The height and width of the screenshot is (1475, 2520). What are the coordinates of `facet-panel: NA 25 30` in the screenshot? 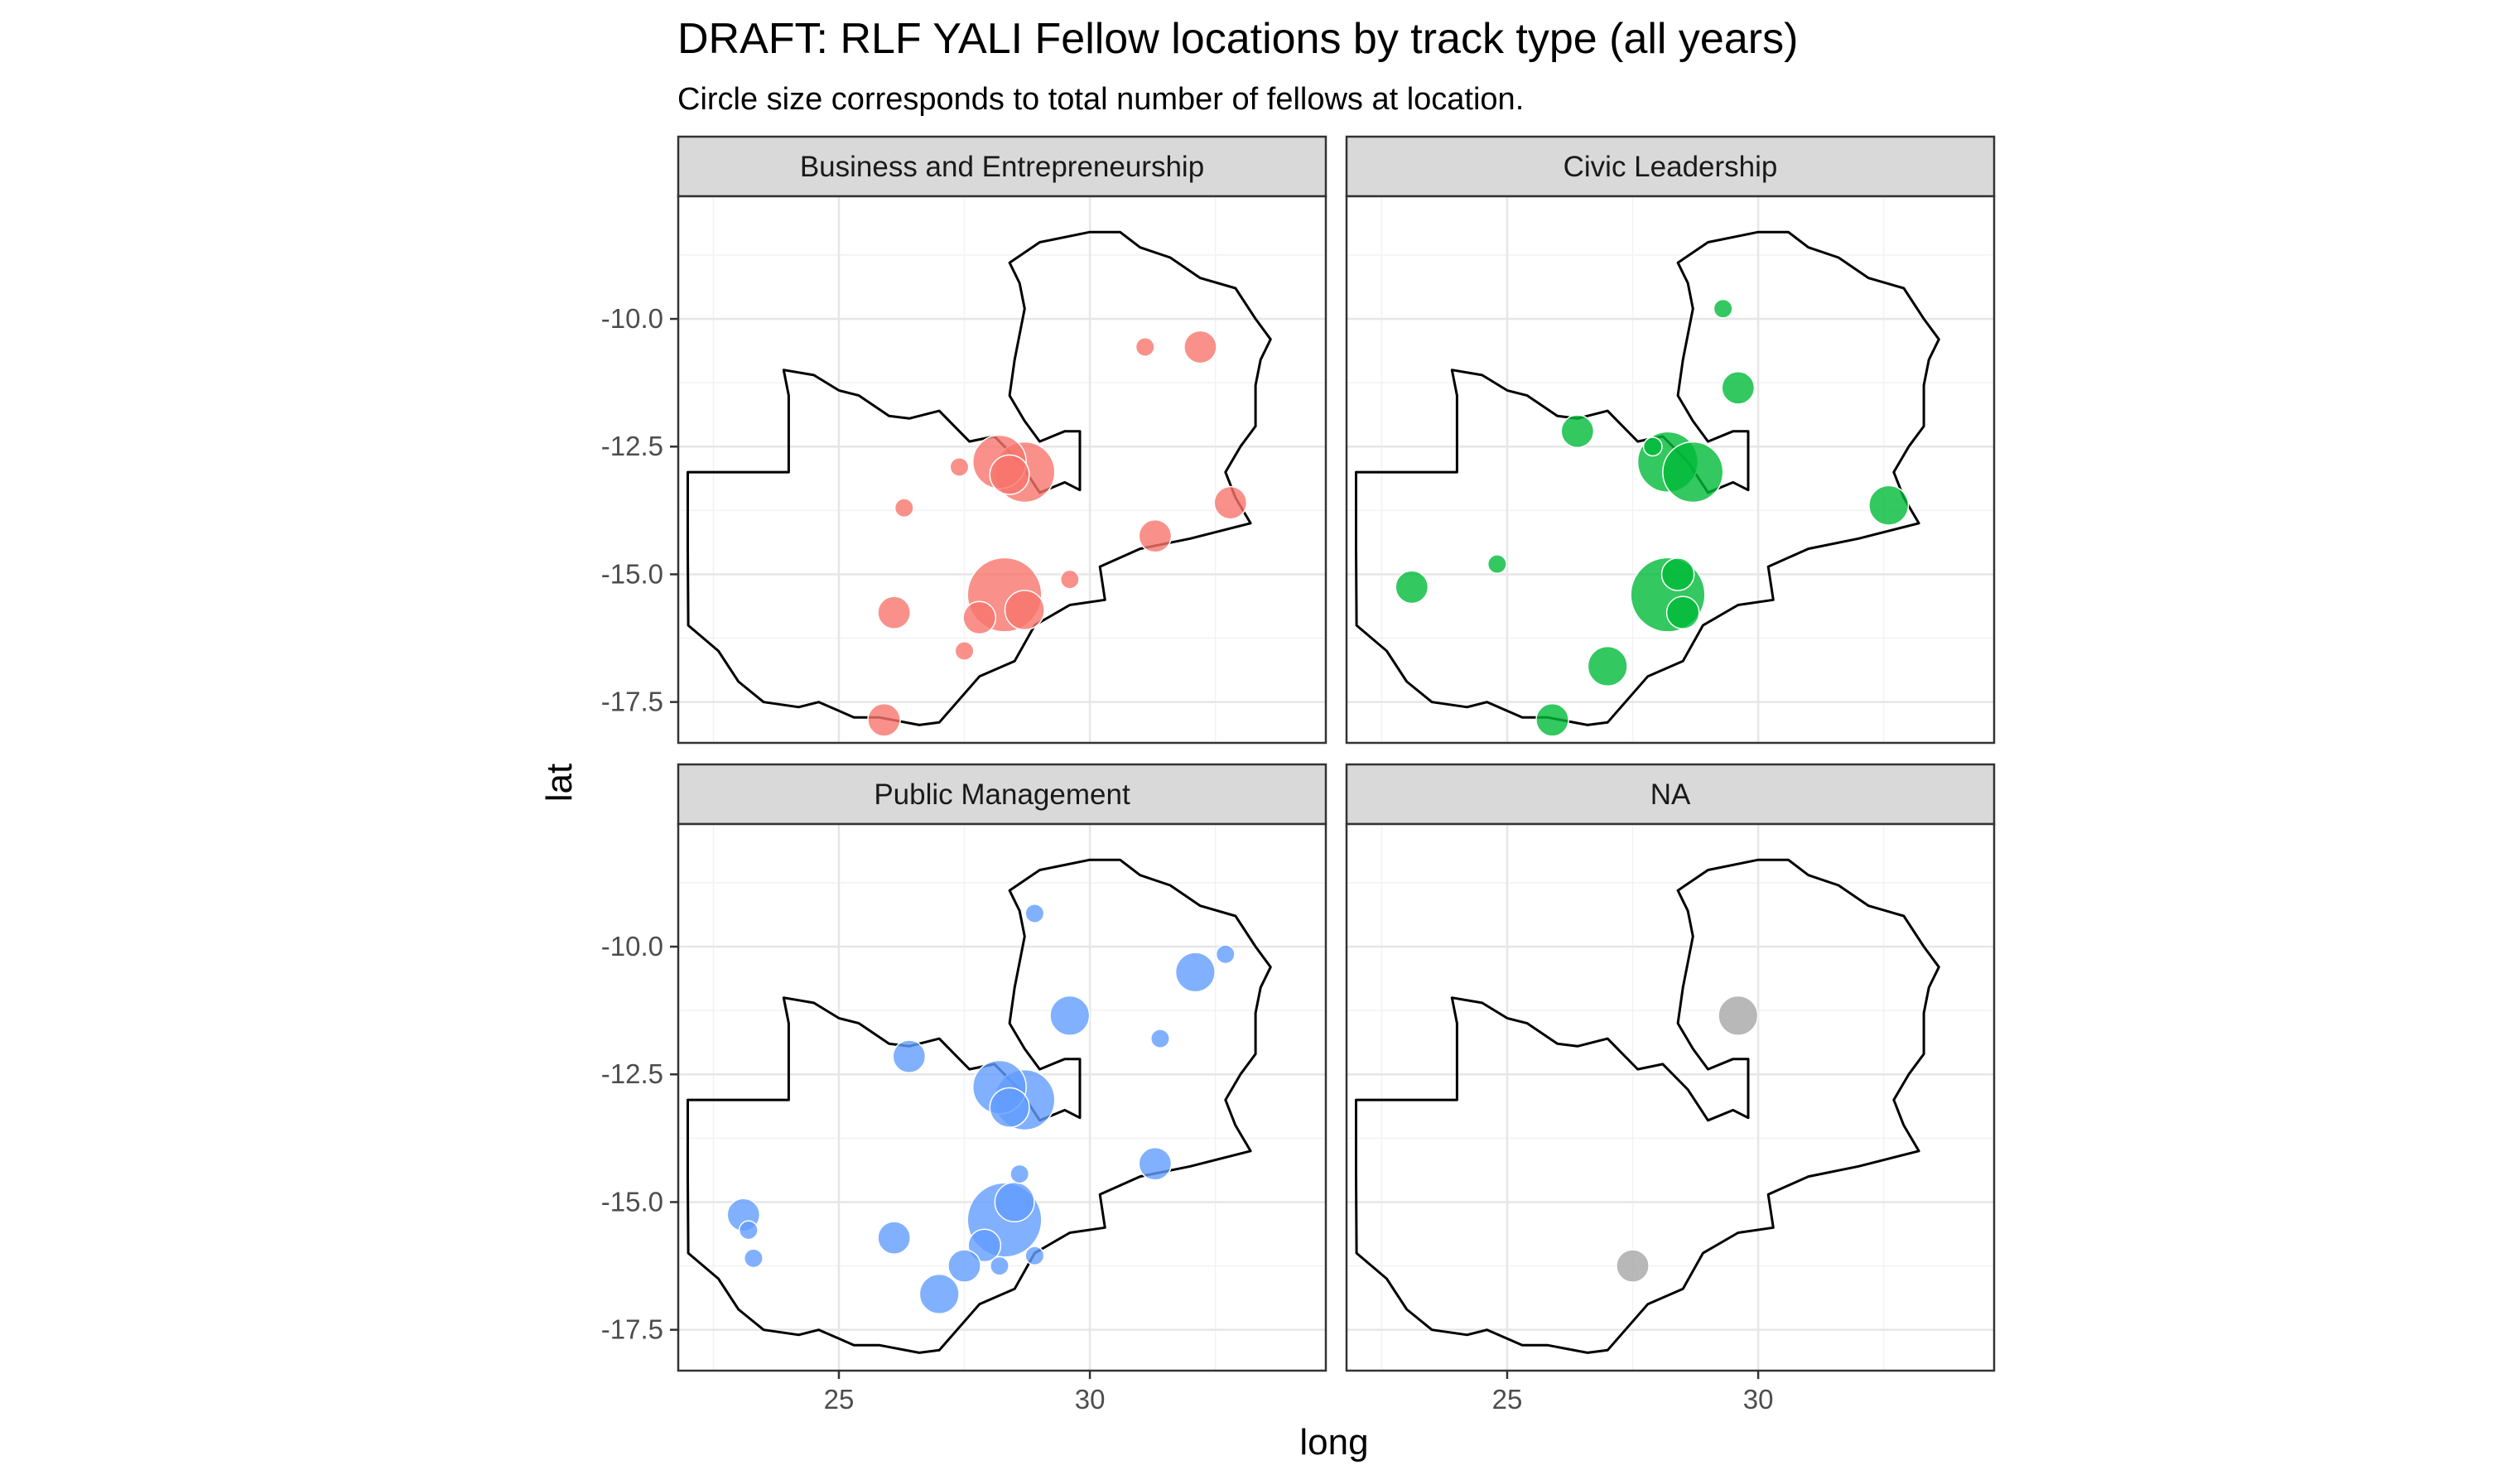 It's located at (1670, 1089).